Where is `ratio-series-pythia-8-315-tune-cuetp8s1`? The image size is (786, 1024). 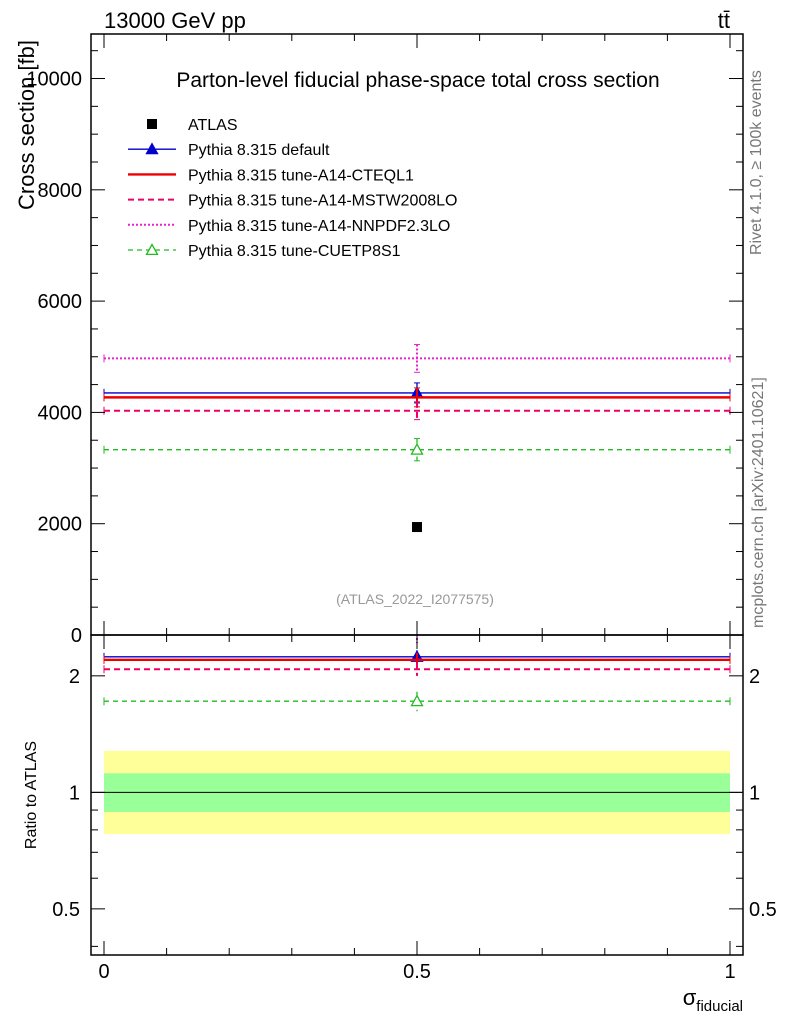
ratio-series-pythia-8-315-tune-cuetp8s1 is located at coordinates (417, 701).